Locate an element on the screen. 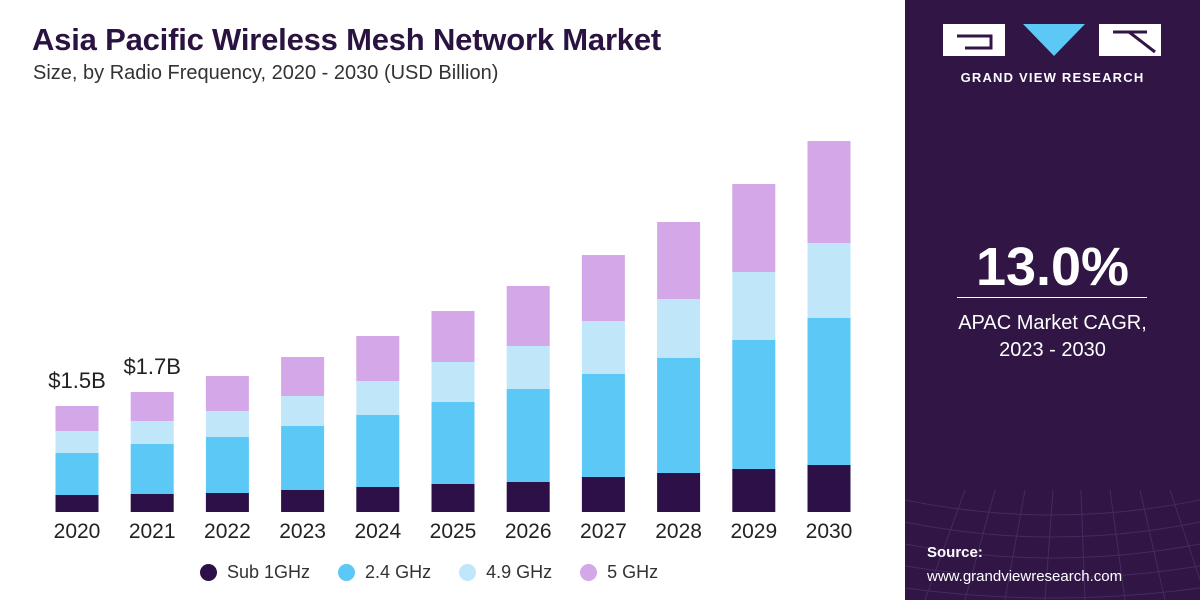  data-label-2020: $1.5B is located at coordinates (77, 380).